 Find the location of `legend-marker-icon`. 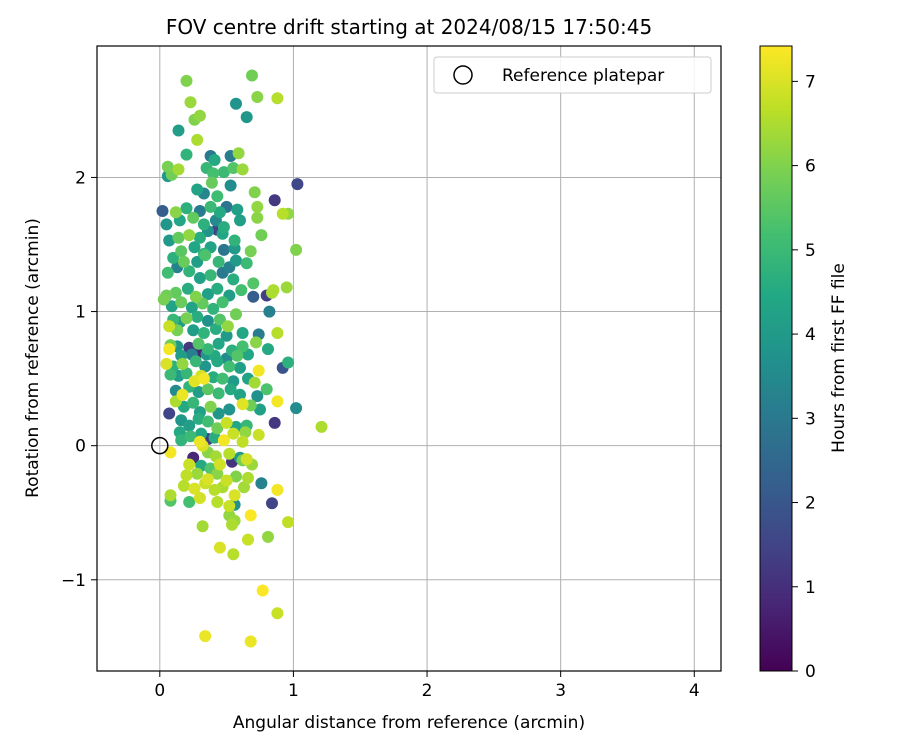

legend-marker-icon is located at coordinates (463, 75).